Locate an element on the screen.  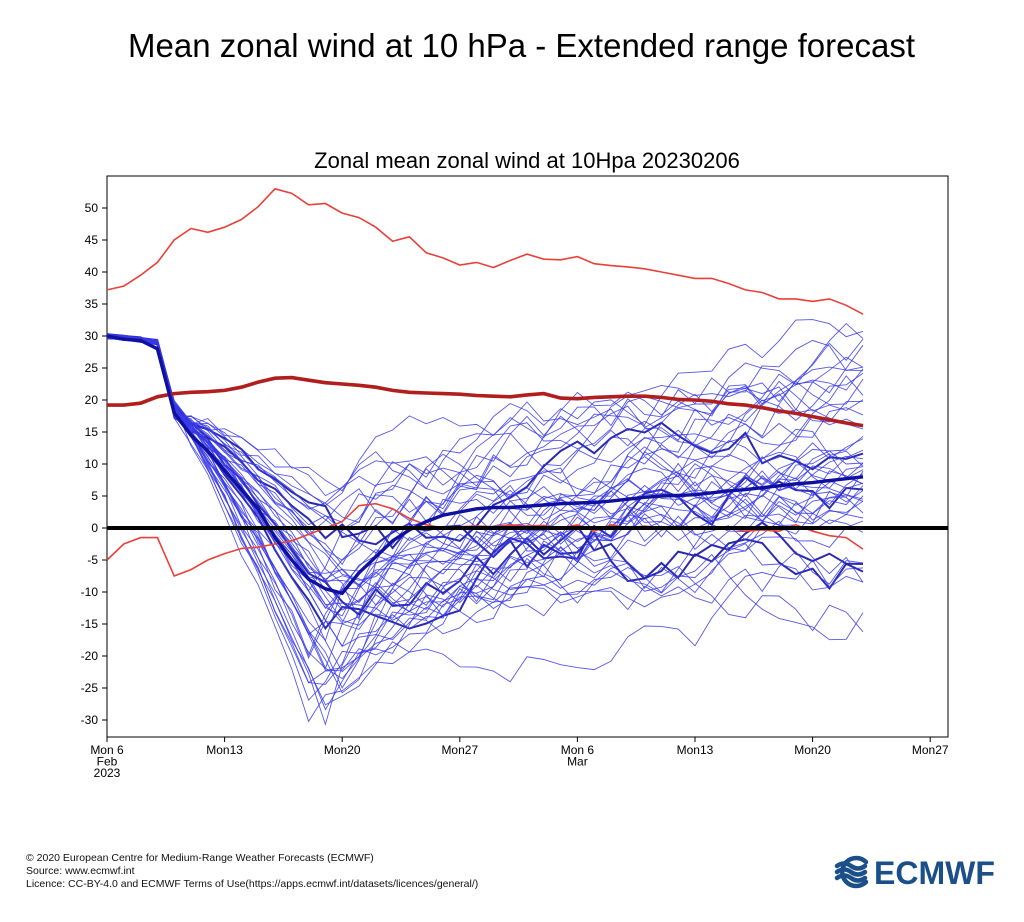
y-tick-label: 15 is located at coordinates (92, 432).